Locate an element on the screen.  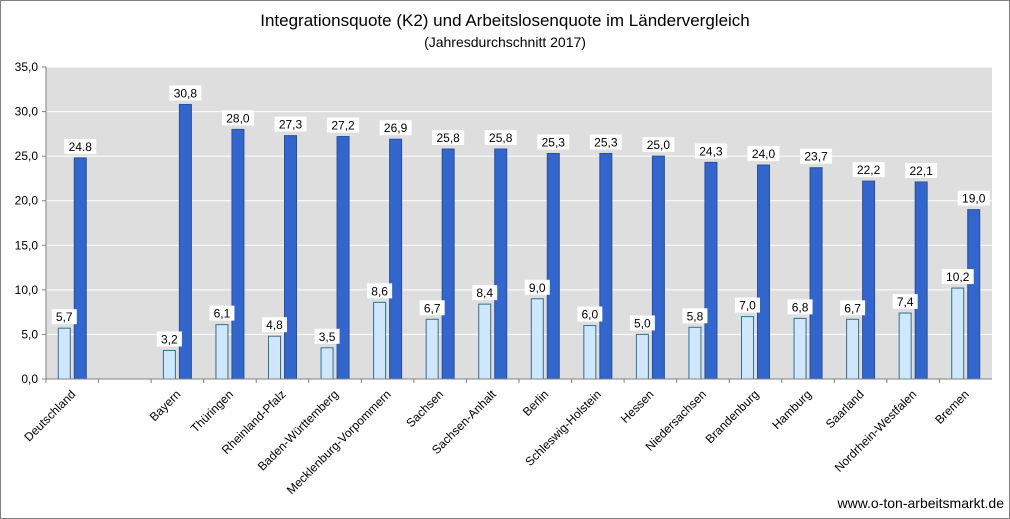
data-label: 7,4 is located at coordinates (905, 302).